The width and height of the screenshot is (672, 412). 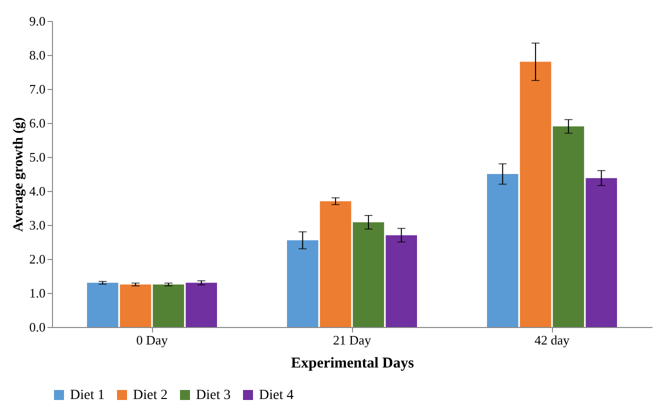 What do you see at coordinates (213, 395) in the screenshot?
I see `legend-label: Diet 3` at bounding box center [213, 395].